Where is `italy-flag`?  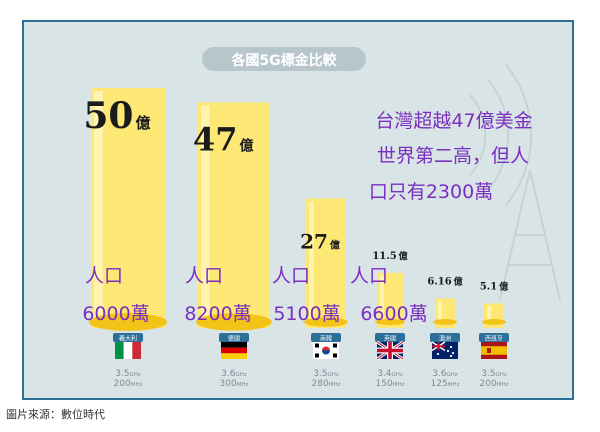
italy-flag is located at coordinates (128, 350).